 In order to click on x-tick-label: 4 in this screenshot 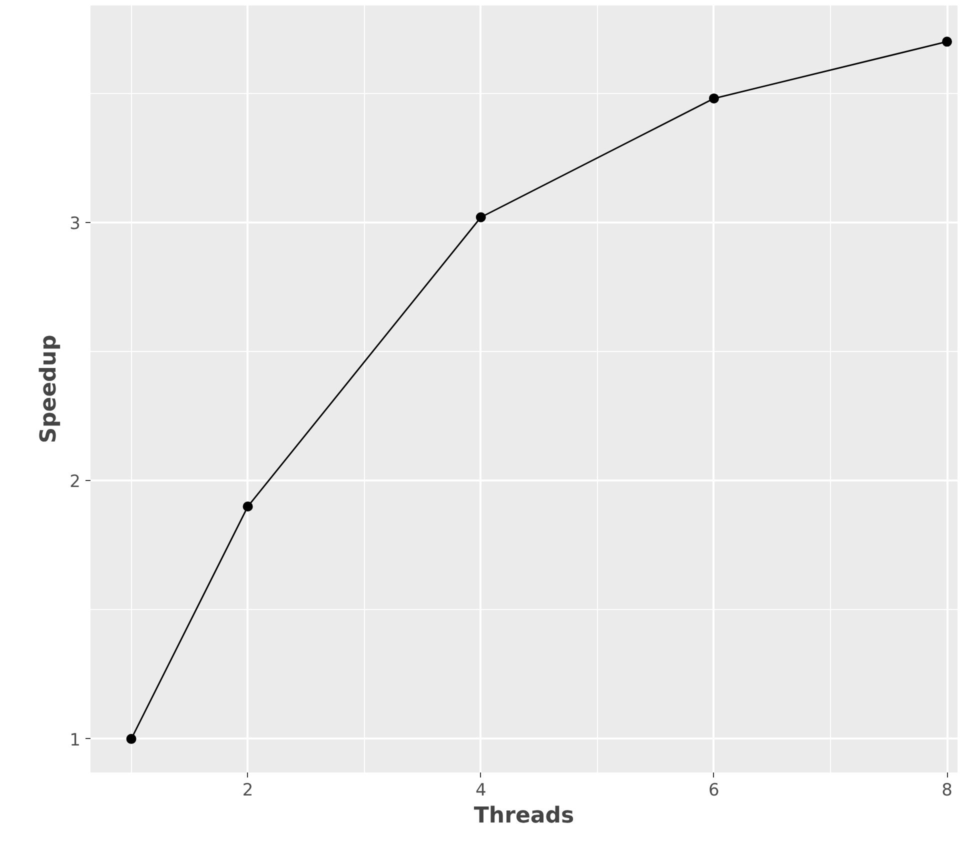, I will do `click(480, 790)`.